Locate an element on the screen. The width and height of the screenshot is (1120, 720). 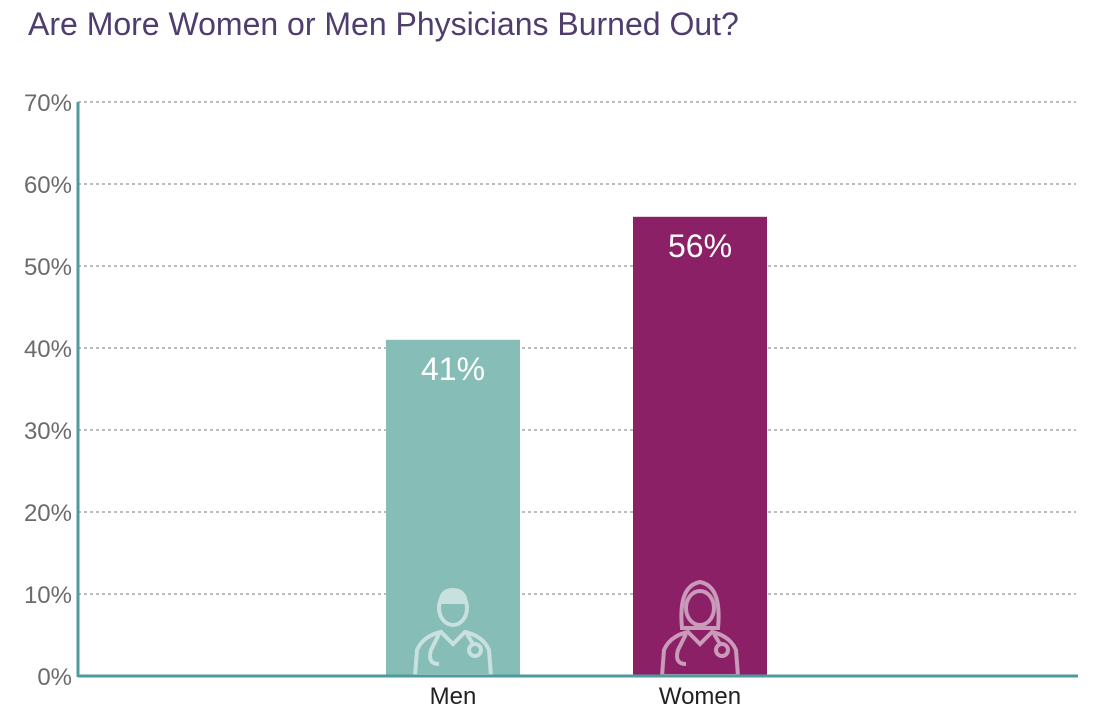
male-doctor-icon is located at coordinates (453, 633).